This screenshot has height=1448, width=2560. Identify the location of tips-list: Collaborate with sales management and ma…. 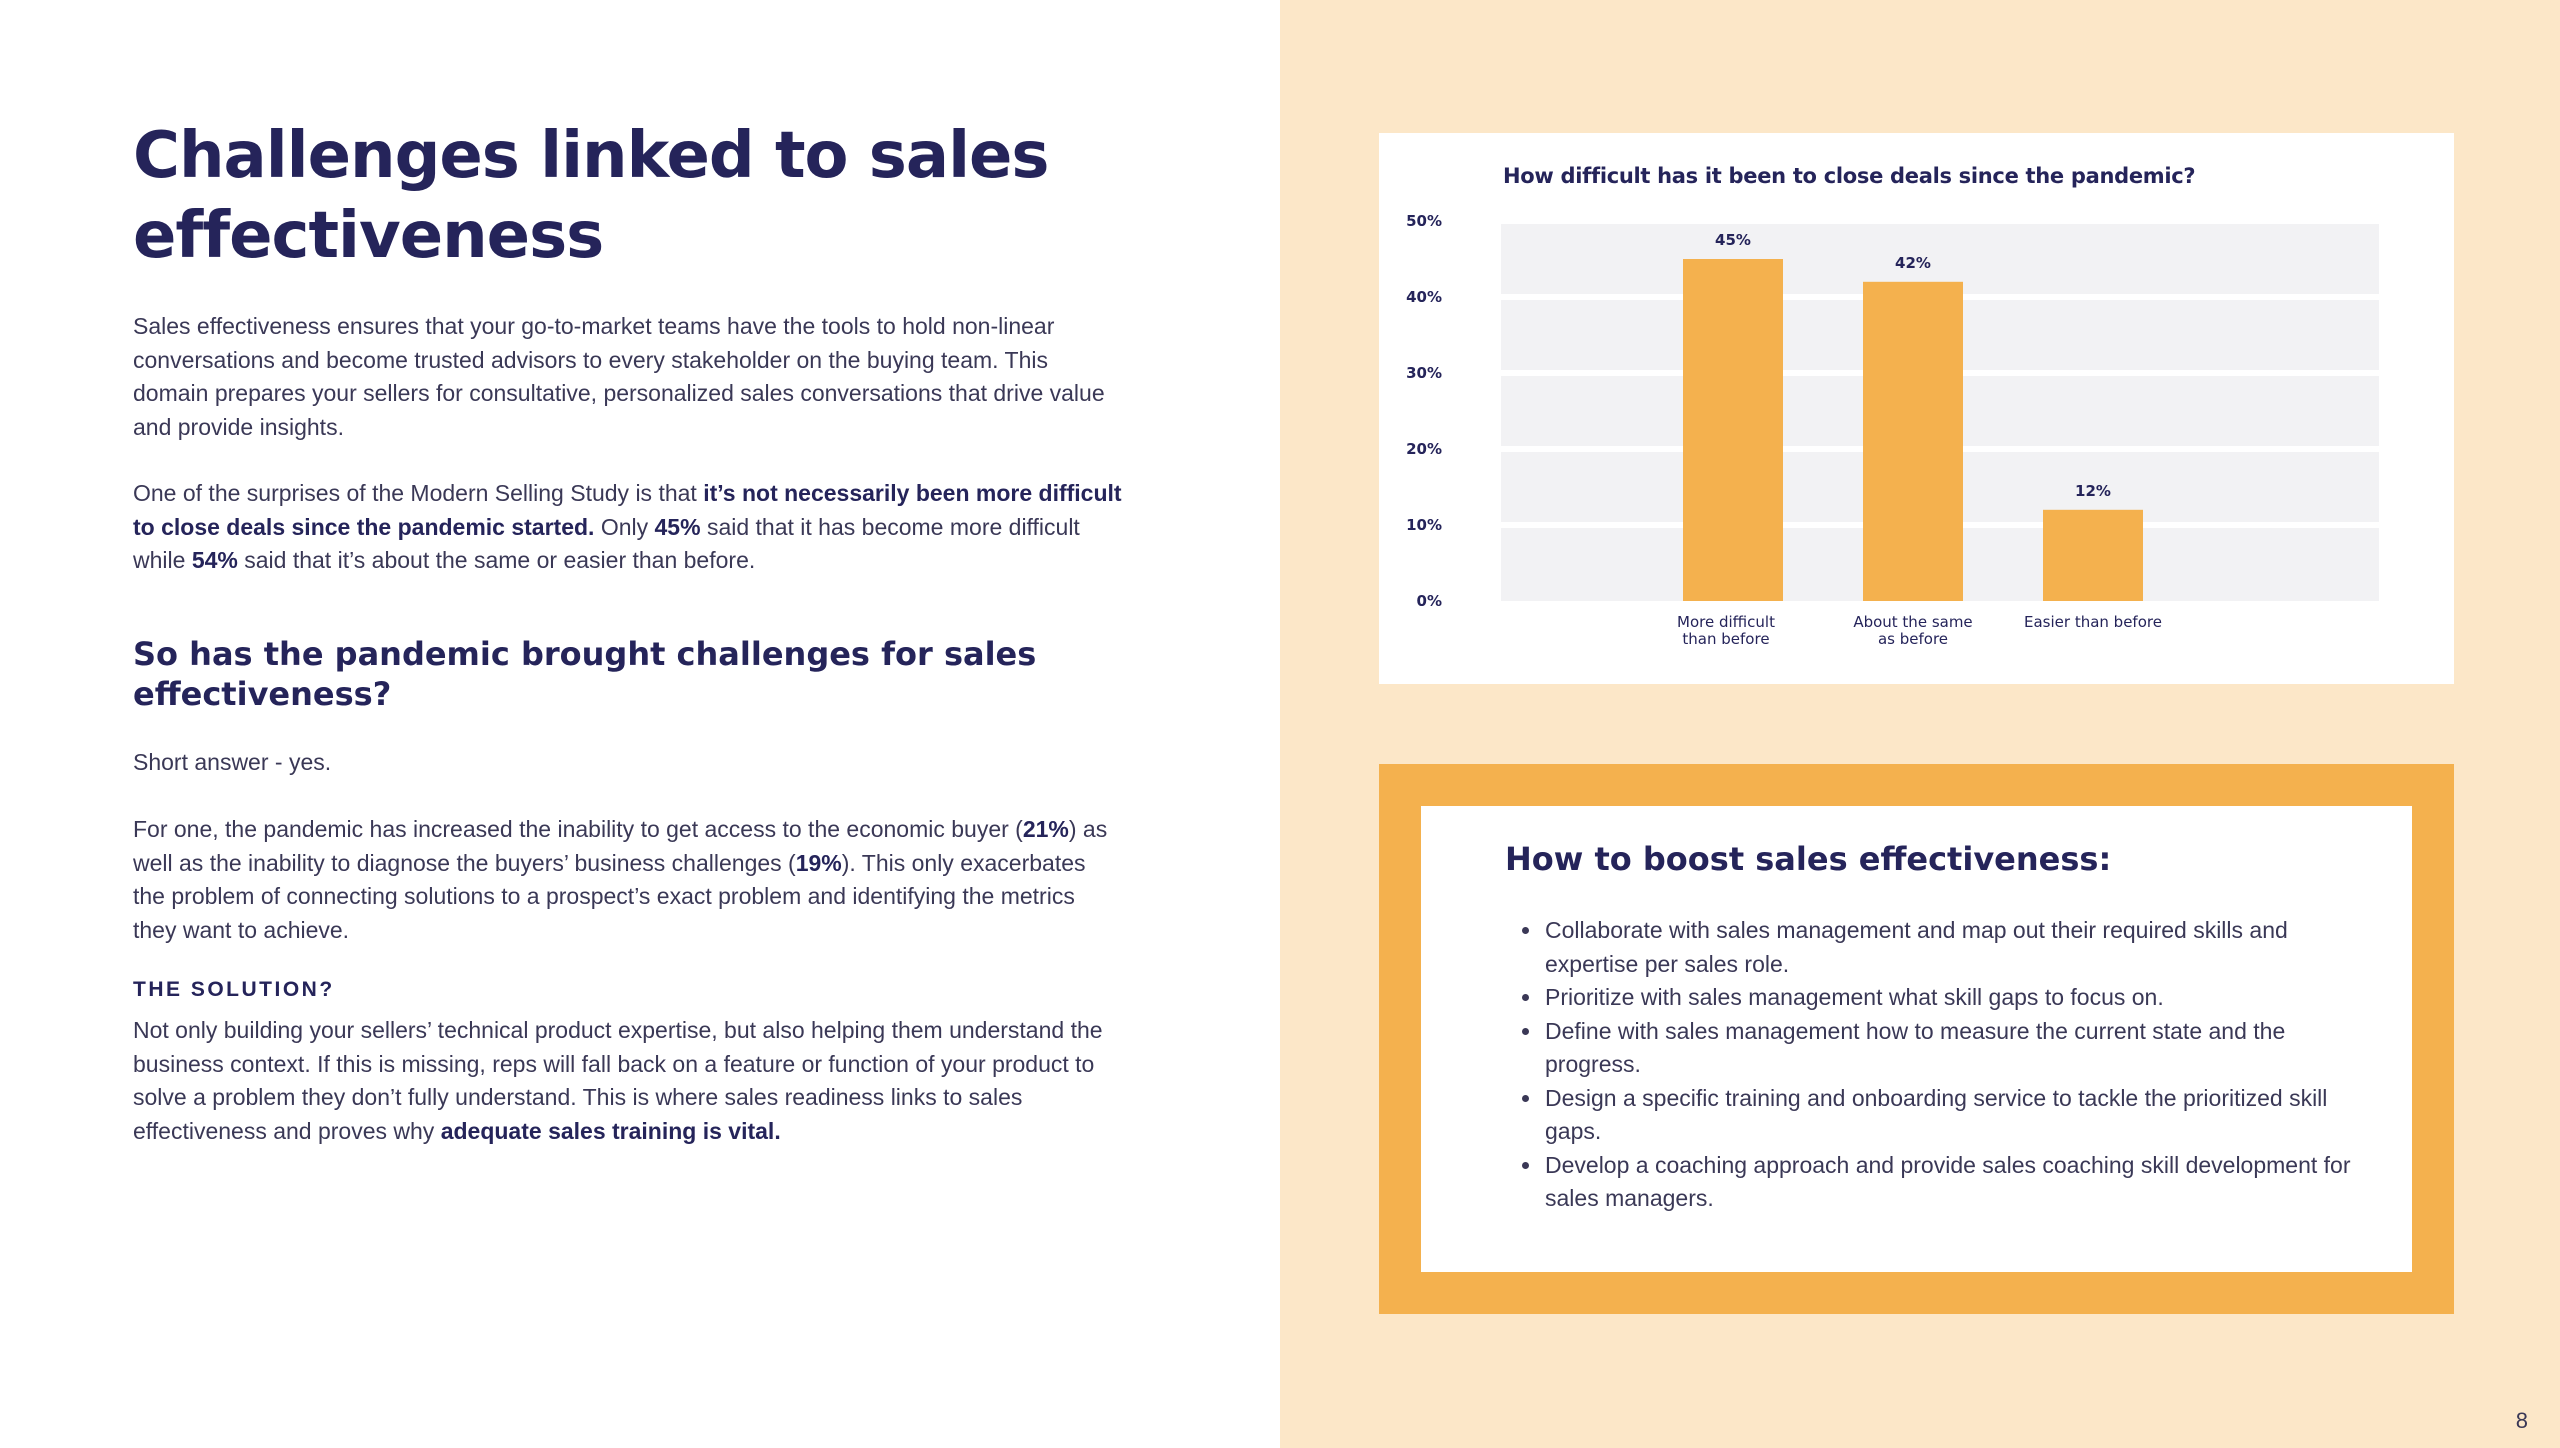
(1934, 1065).